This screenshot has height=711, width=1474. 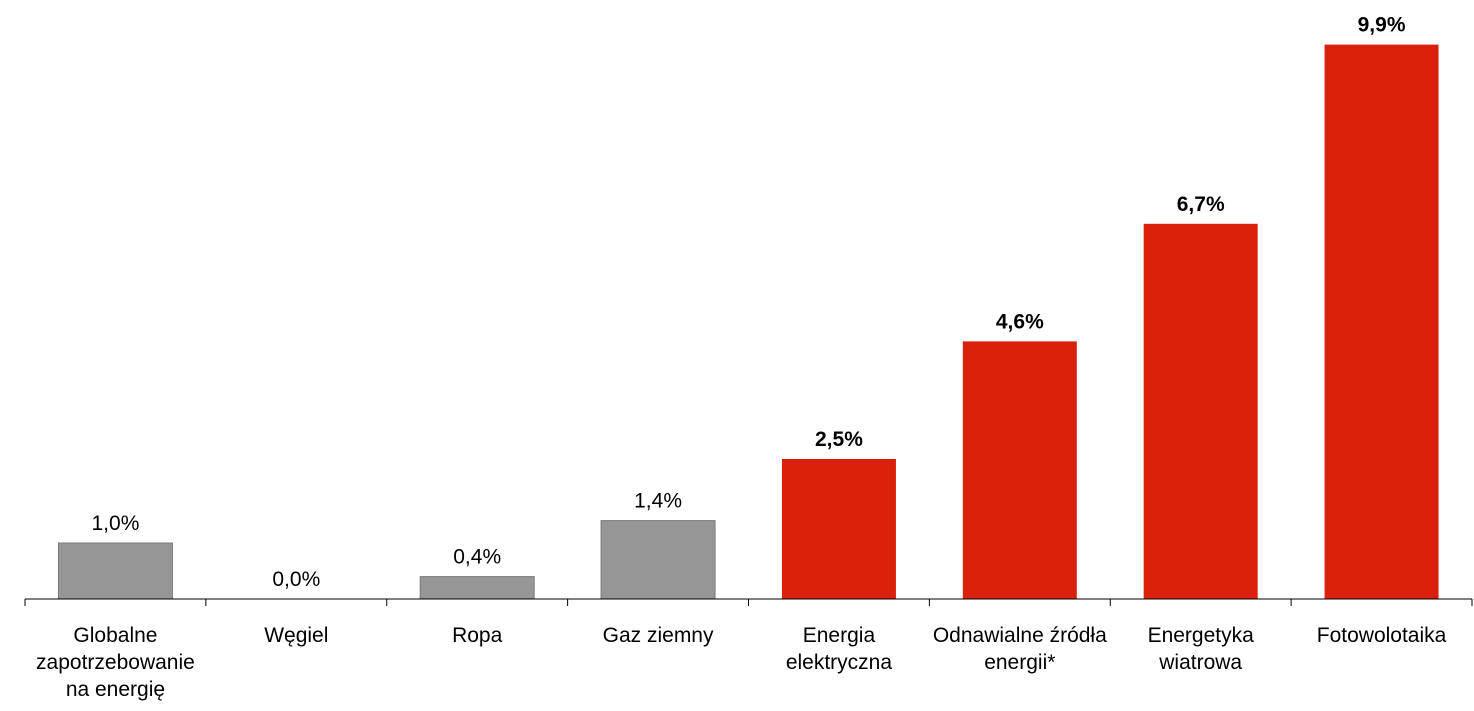 What do you see at coordinates (477, 557) in the screenshot?
I see `value-label: 0,4%` at bounding box center [477, 557].